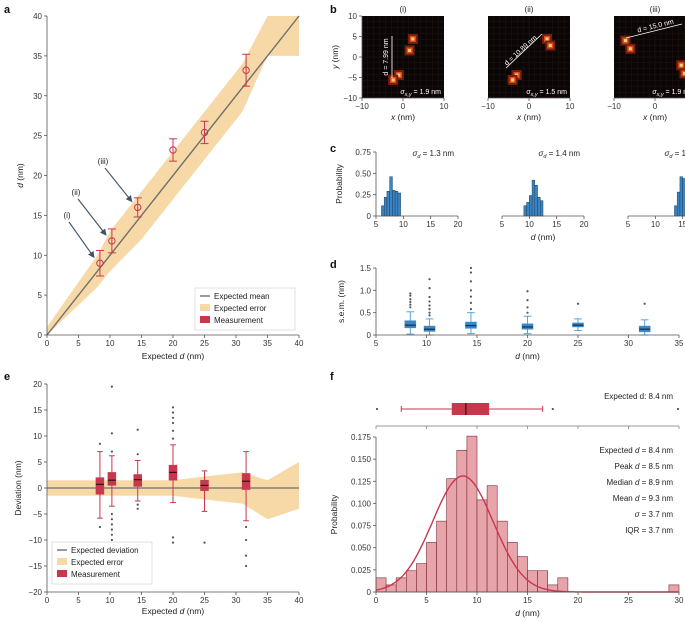  Describe the element at coordinates (361, 570) in the screenshot. I see `f-y-tick-label: 0.025` at that location.